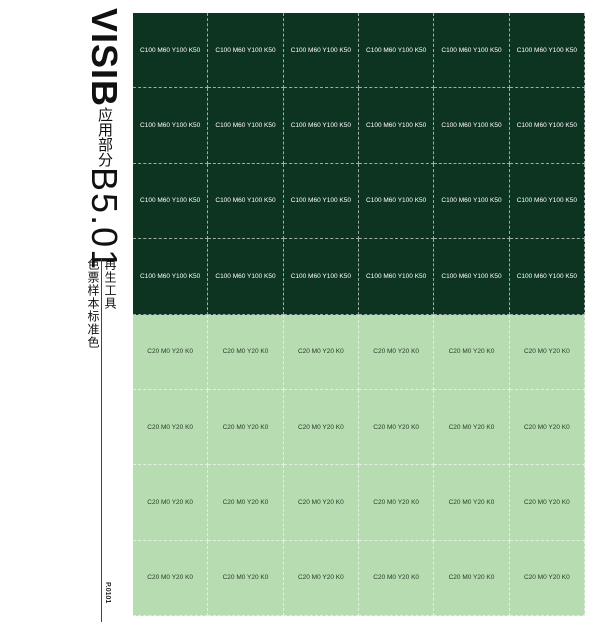 The height and width of the screenshot is (627, 600). I want to click on page-number: P.0101, so click(107, 593).